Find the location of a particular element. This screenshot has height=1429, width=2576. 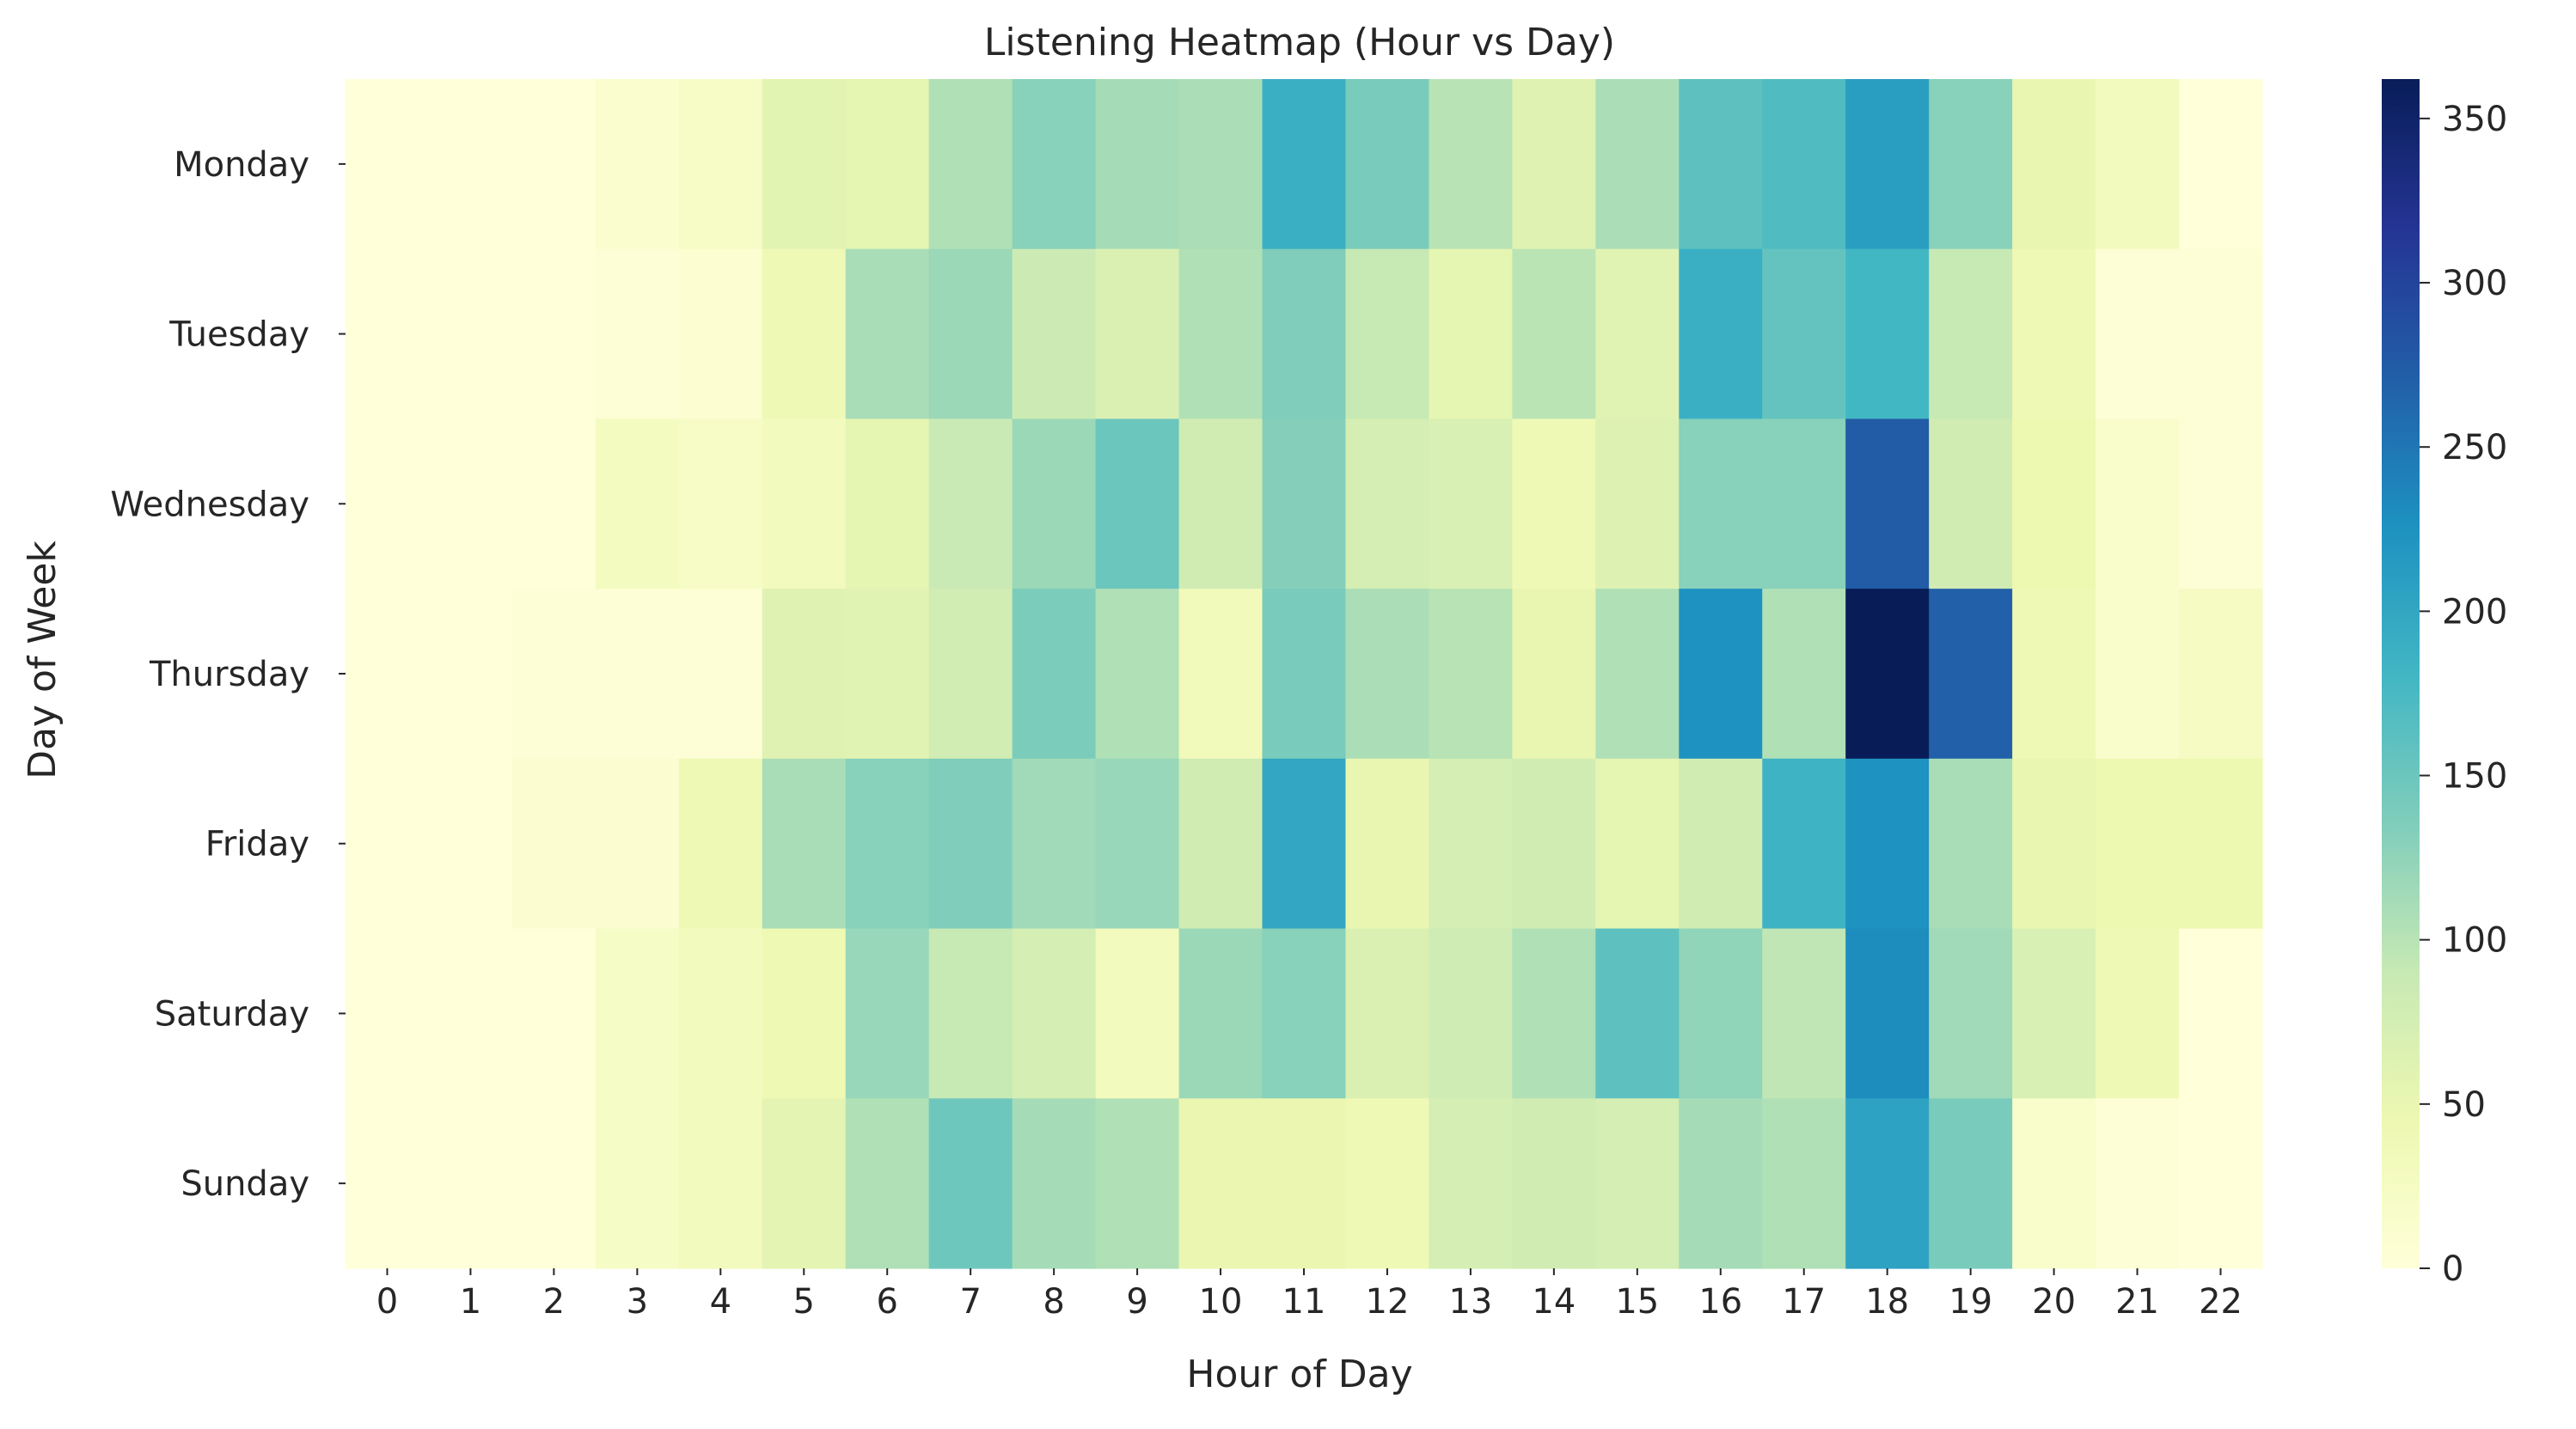

x-tick-label: 1 is located at coordinates (470, 1302).